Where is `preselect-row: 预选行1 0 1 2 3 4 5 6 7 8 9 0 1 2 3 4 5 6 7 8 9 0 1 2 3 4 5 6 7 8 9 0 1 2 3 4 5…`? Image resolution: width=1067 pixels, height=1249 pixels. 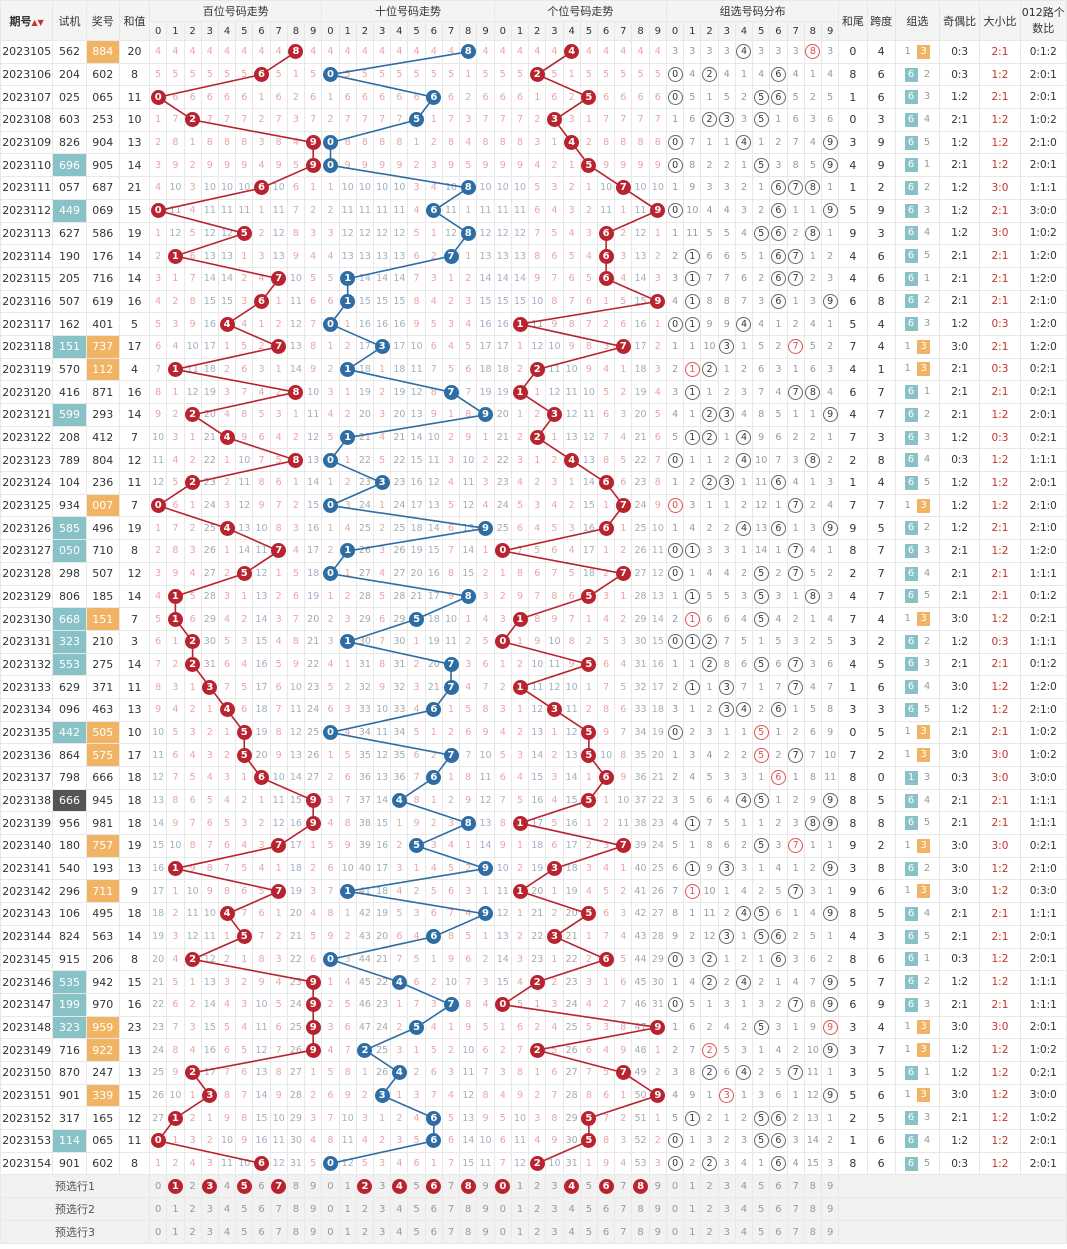
preselect-row: 预选行1 0 1 2 3 4 5 6 7 8 9 0 1 2 3 4 5 6 7 8 9 0 1 2 3 4 5 6 7 8 9 0 1 2 3 4 5… is located at coordinates (533, 1186).